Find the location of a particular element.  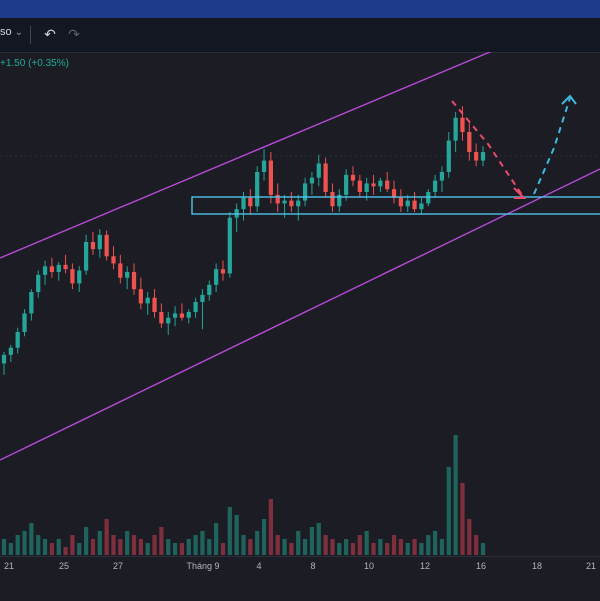

projection-up-arrow-icon is located at coordinates (569, 99).